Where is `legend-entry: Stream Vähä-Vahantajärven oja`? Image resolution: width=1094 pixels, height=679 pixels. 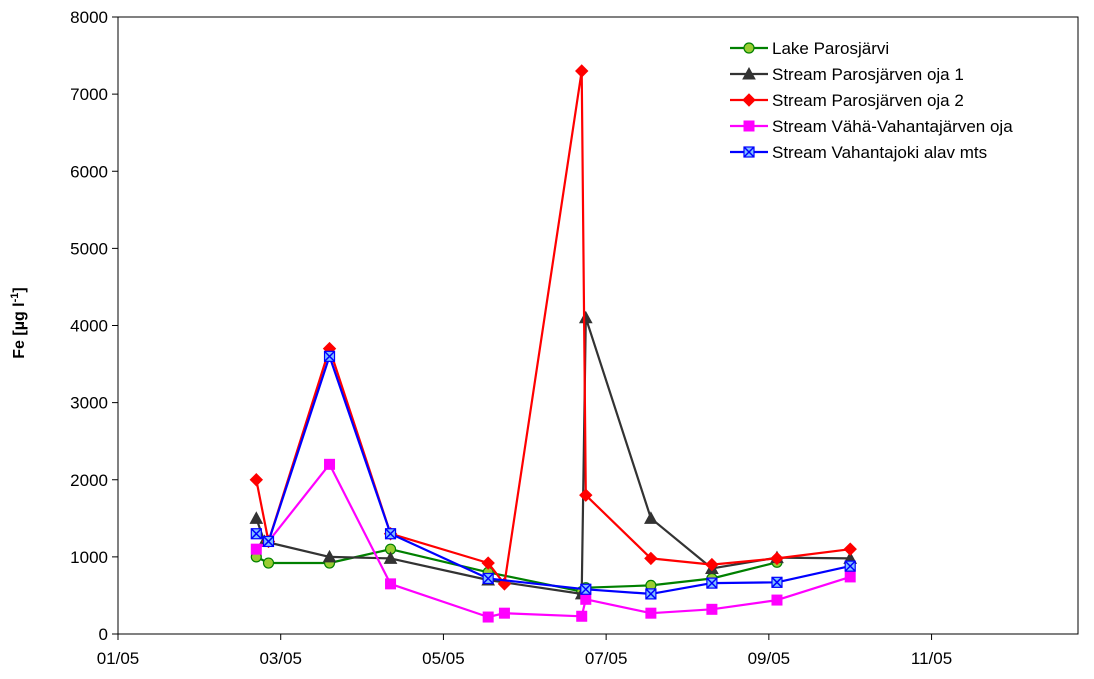 legend-entry: Stream Vähä-Vahantajärven oja is located at coordinates (871, 126).